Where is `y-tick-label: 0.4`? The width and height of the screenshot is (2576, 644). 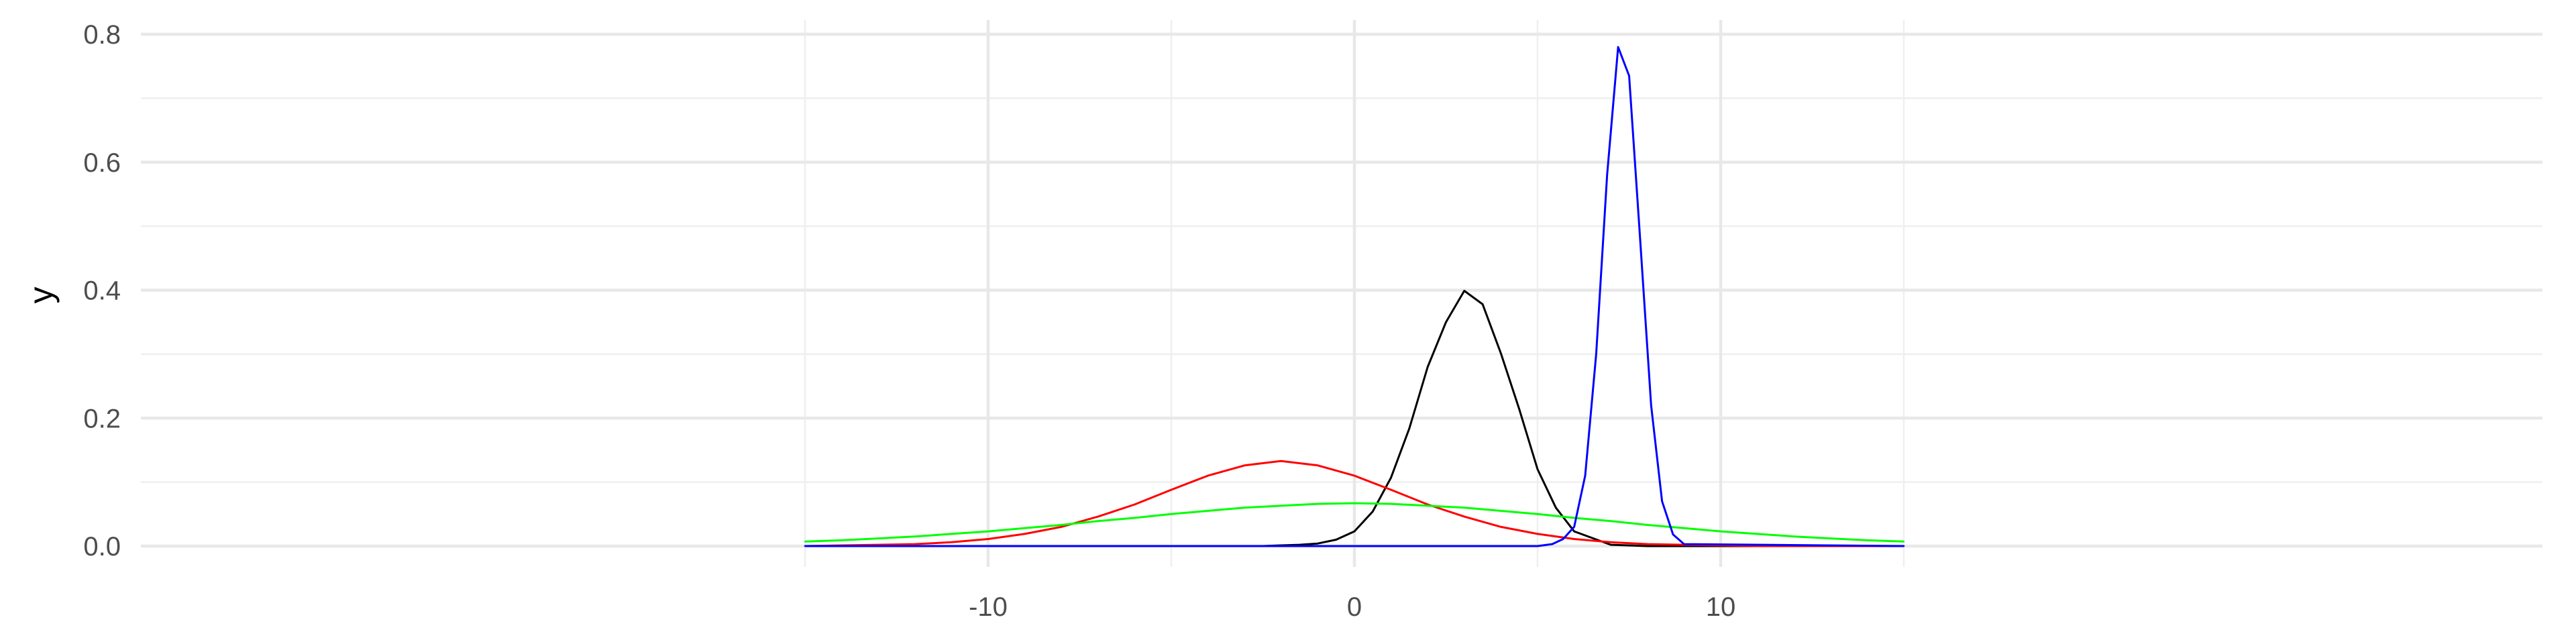
y-tick-label: 0.4 is located at coordinates (102, 291).